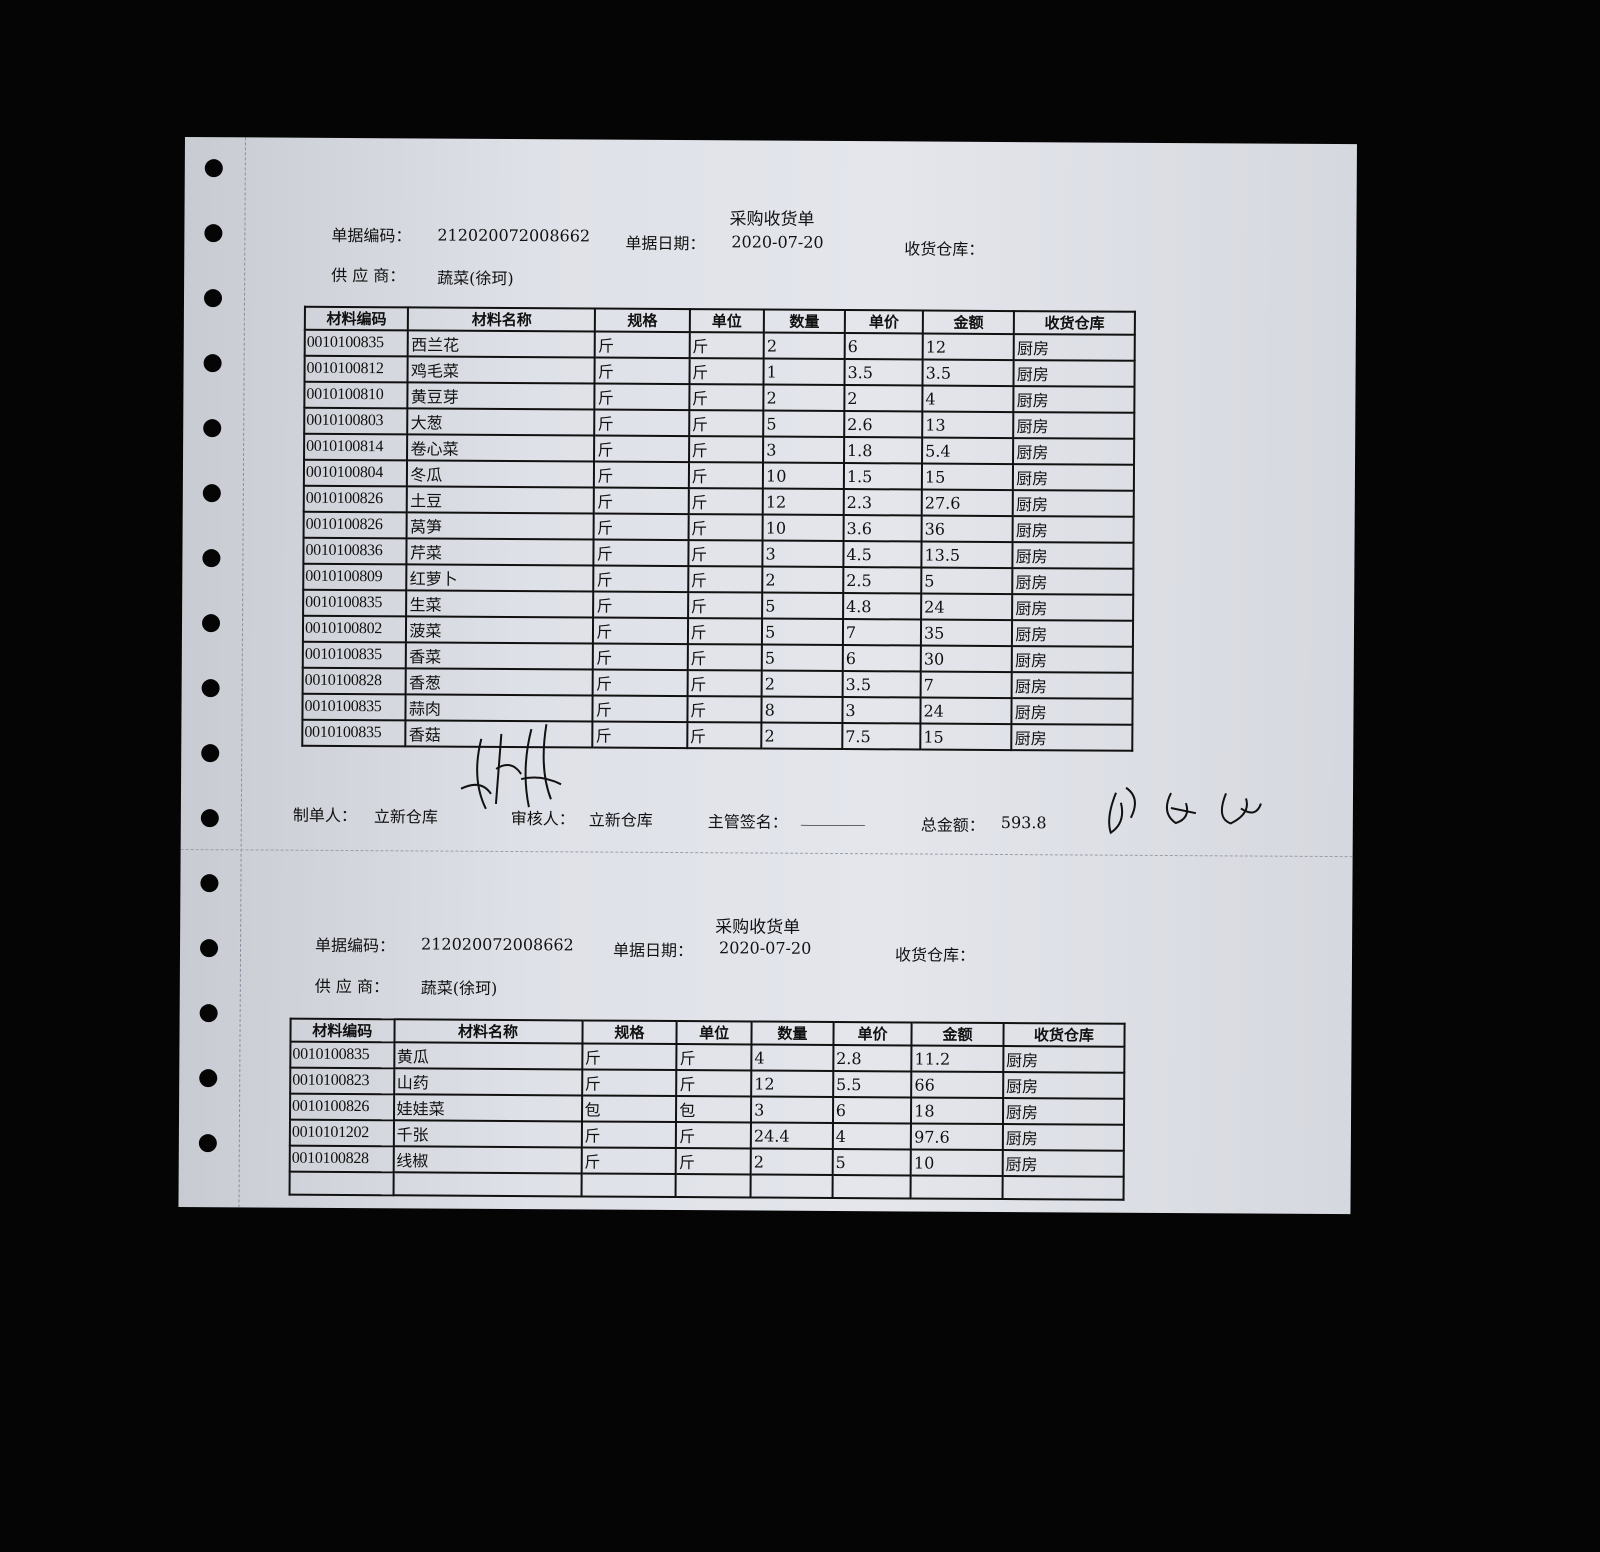 The height and width of the screenshot is (1552, 1600). I want to click on table-row-cut-off, so click(706, 1185).